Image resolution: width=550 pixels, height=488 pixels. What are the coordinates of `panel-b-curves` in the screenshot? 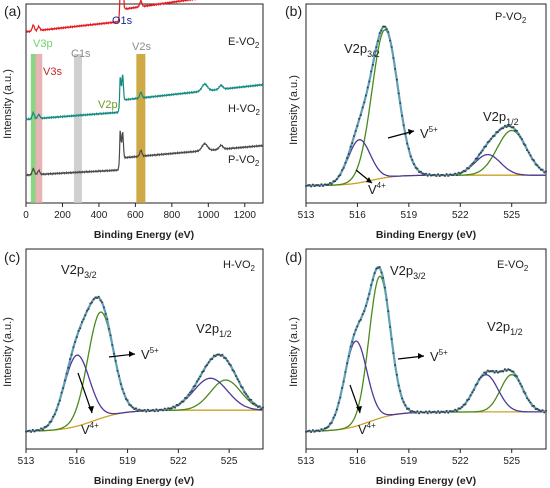 It's located at (426, 106).